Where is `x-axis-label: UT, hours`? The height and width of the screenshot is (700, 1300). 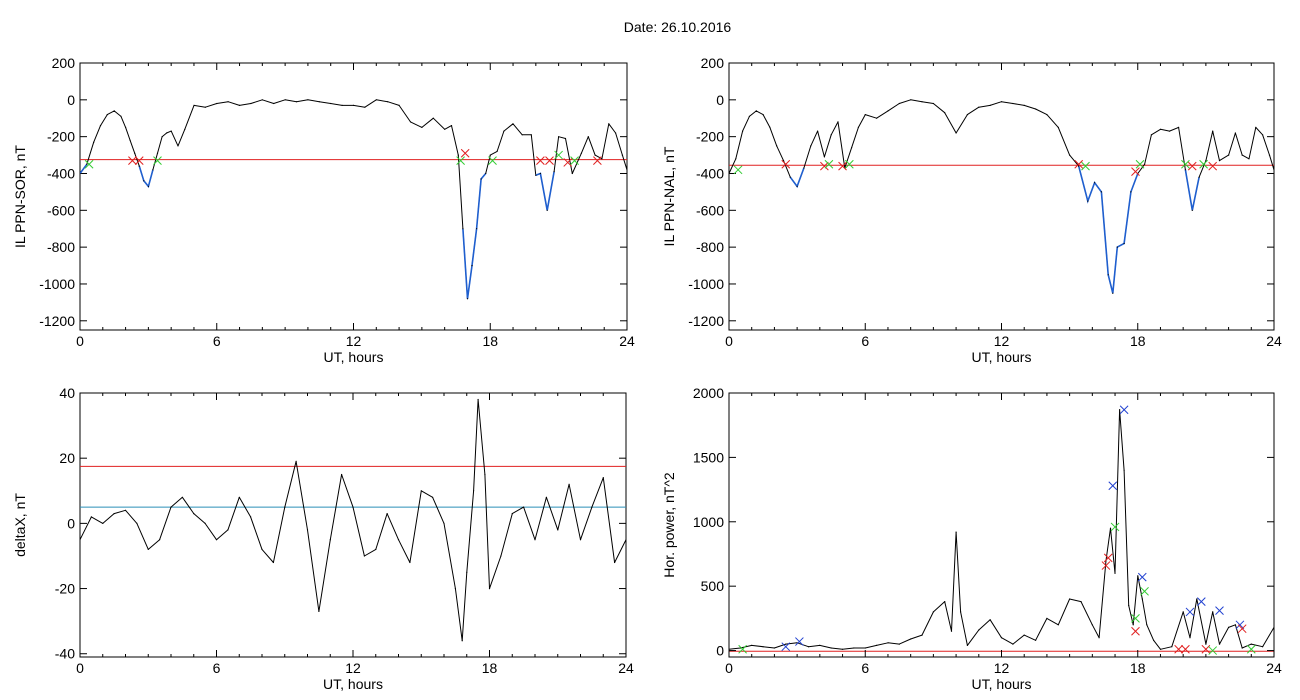
x-axis-label: UT, hours is located at coordinates (1002, 684).